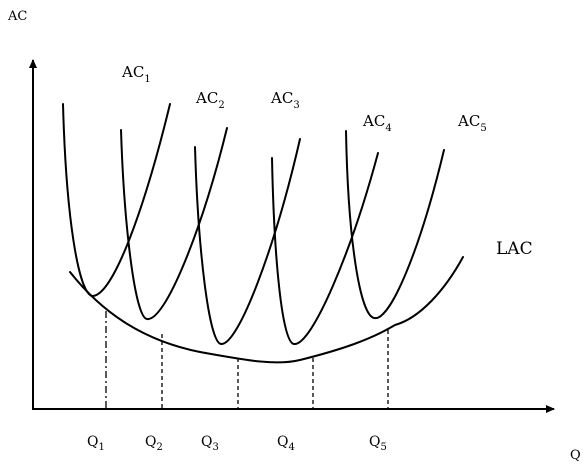 The width and height of the screenshot is (584, 466). I want to click on ac2-label: AC2, so click(210, 100).